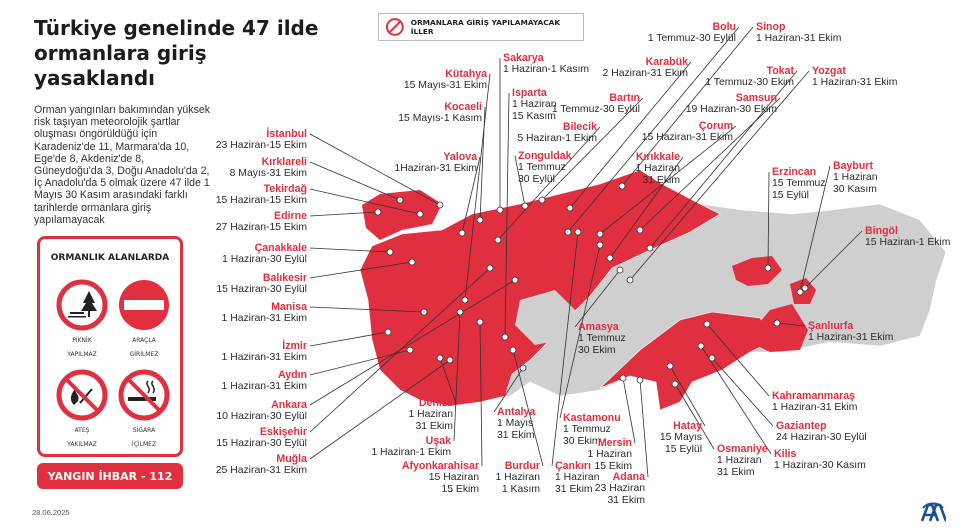 This screenshot has width=960, height=530. What do you see at coordinates (402, 215) in the screenshot?
I see `thrace-region` at bounding box center [402, 215].